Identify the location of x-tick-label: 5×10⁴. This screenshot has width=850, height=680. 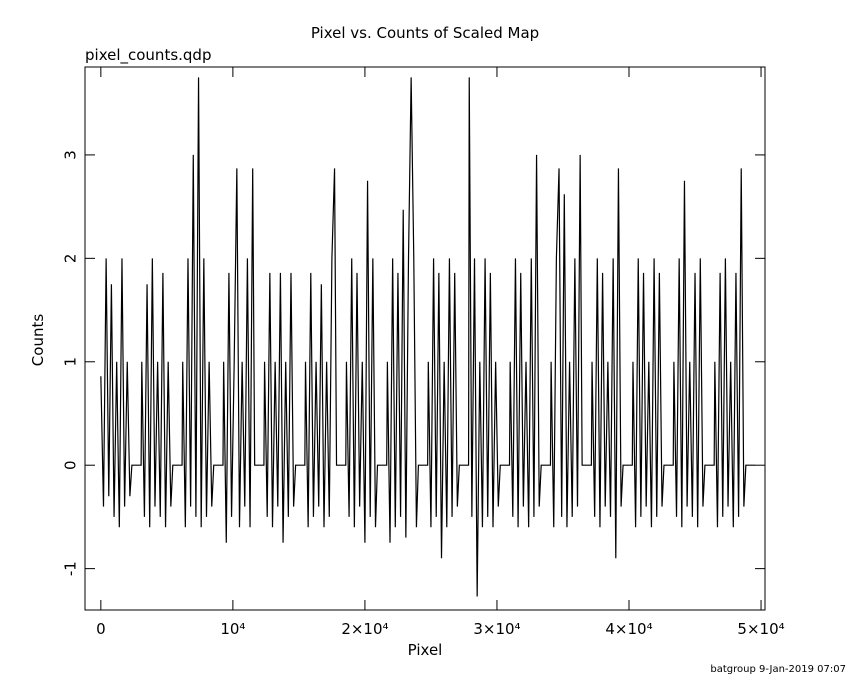
(760, 629).